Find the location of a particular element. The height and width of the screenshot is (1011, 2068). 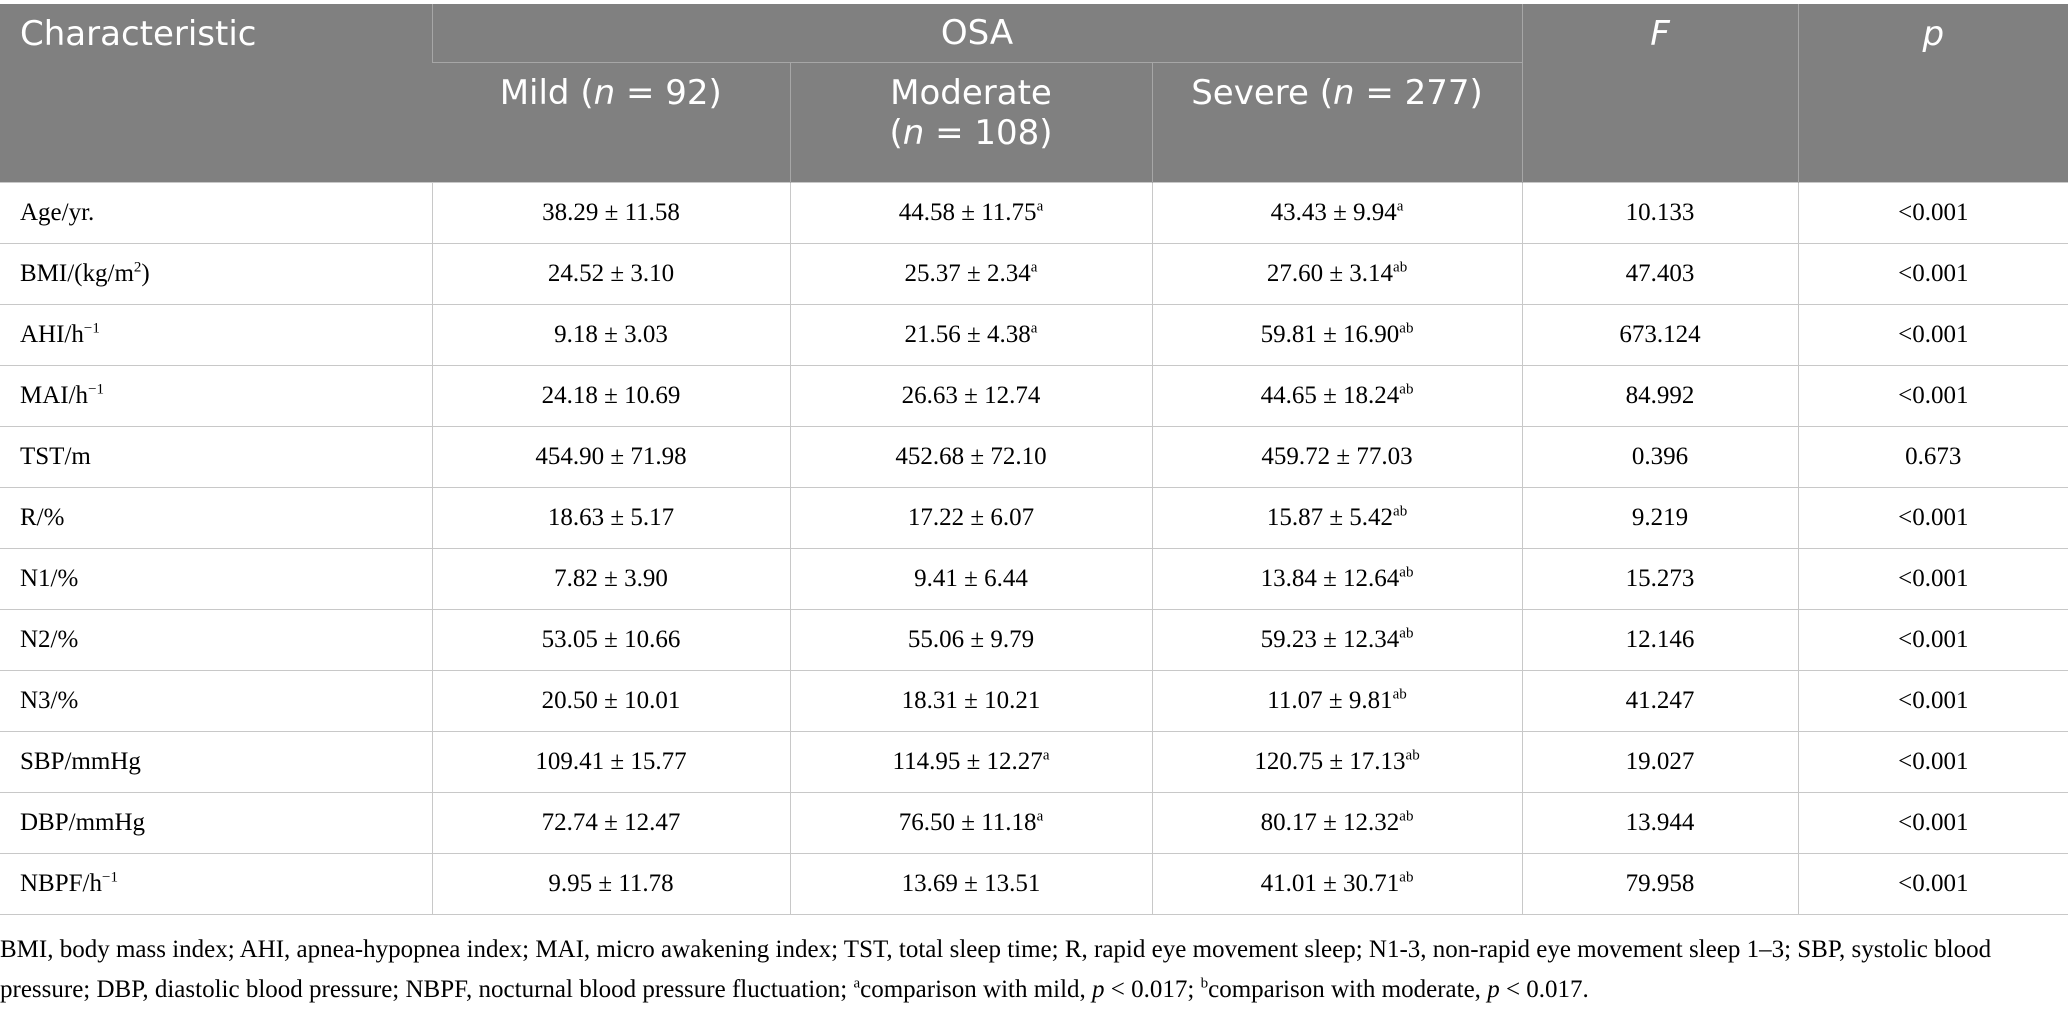

row-label: MAI/h−1 is located at coordinates (216, 395).